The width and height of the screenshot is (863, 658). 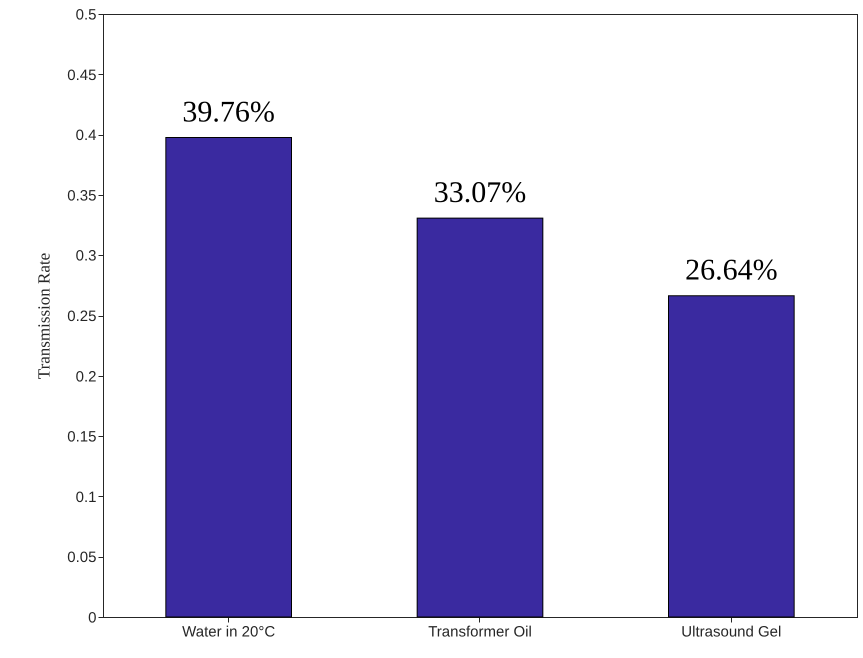 I want to click on y-tick-label: 0.1, so click(x=86, y=497).